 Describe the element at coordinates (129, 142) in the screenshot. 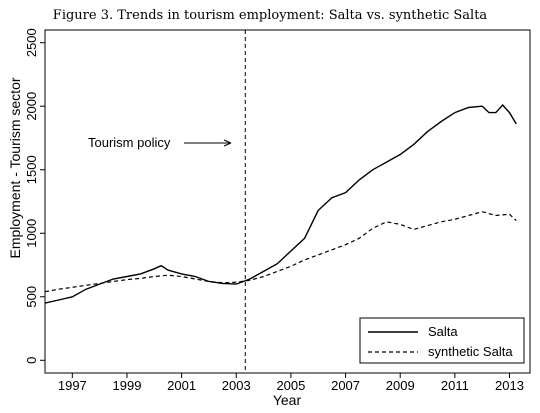

I see `tourism-policy-annotation: Tourism policy` at that location.